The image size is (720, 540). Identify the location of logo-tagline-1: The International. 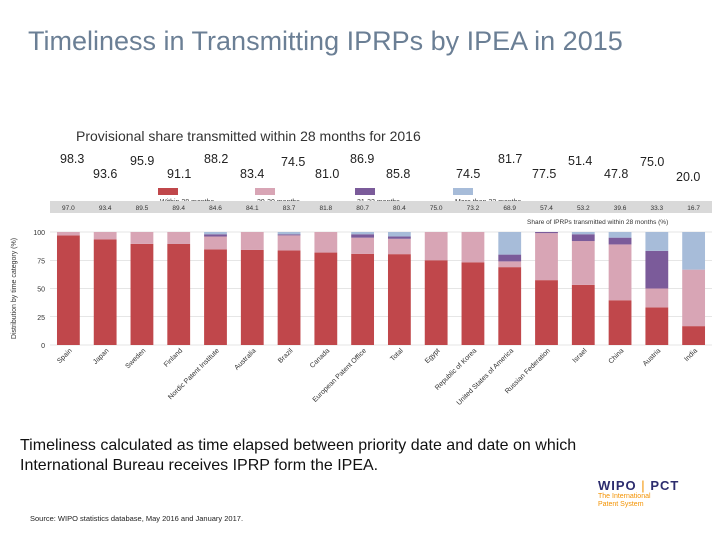
(624, 496).